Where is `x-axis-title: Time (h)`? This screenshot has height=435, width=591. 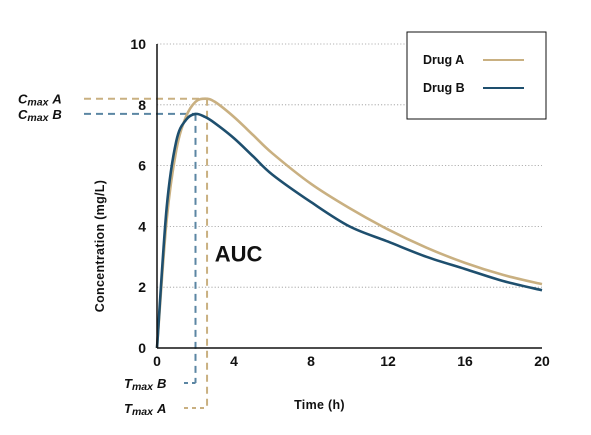
x-axis-title: Time (h) is located at coordinates (319, 405).